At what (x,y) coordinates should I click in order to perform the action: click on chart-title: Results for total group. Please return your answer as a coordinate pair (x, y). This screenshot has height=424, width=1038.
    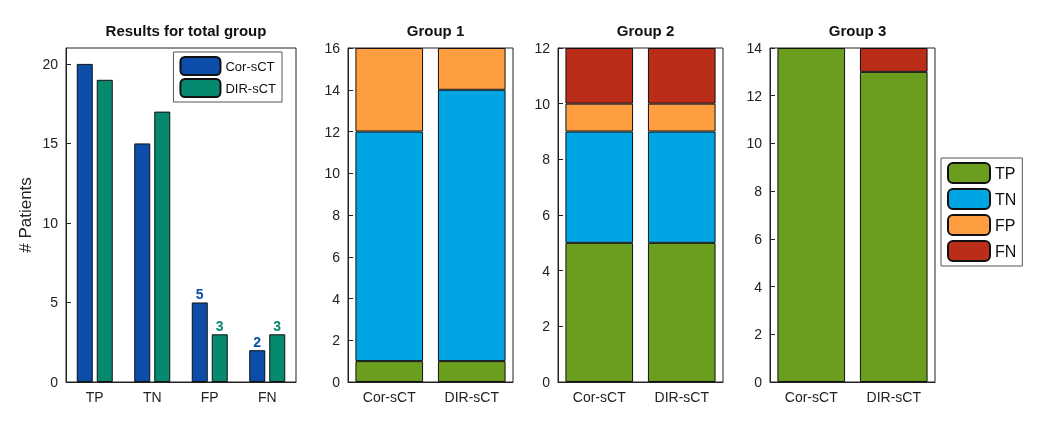
    Looking at the image, I should click on (186, 30).